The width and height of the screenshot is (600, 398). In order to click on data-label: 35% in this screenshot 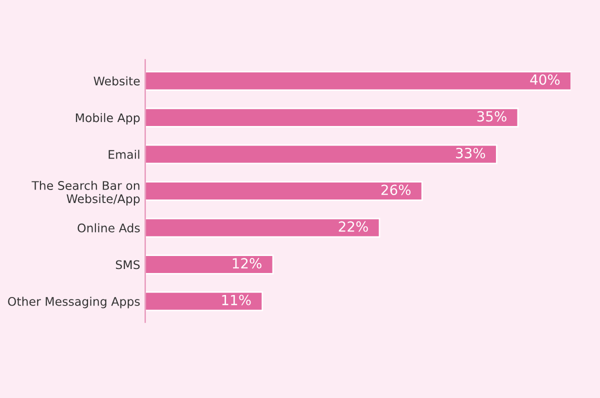, I will do `click(491, 116)`.